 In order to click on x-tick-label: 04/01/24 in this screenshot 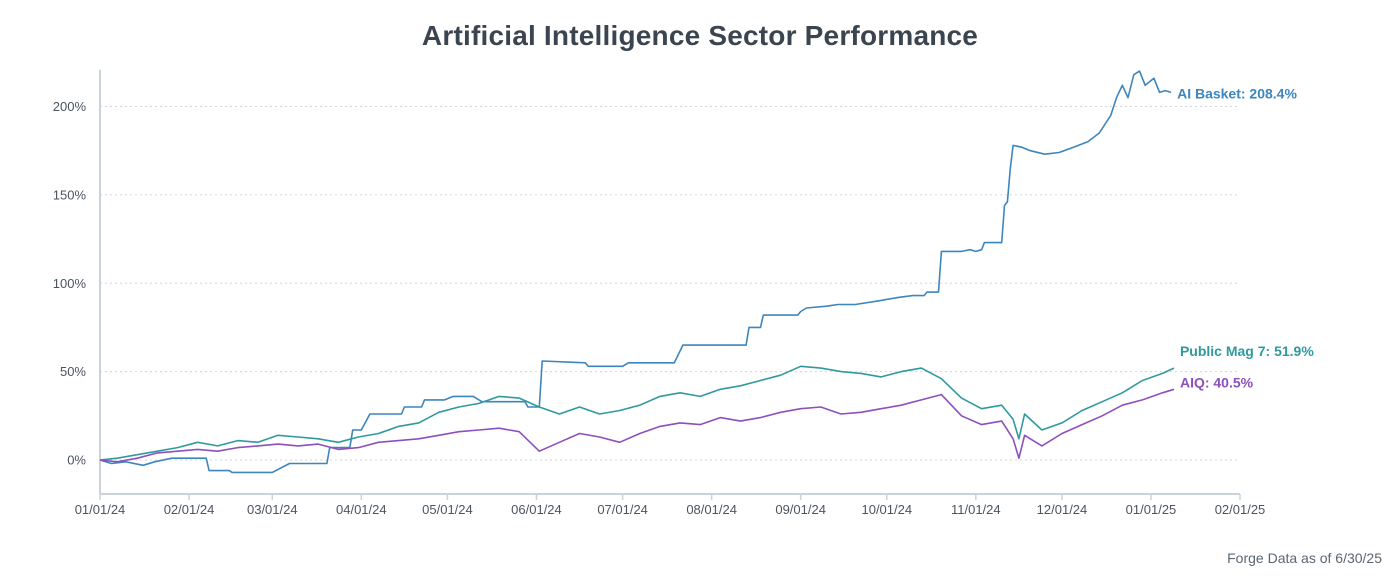, I will do `click(361, 509)`.